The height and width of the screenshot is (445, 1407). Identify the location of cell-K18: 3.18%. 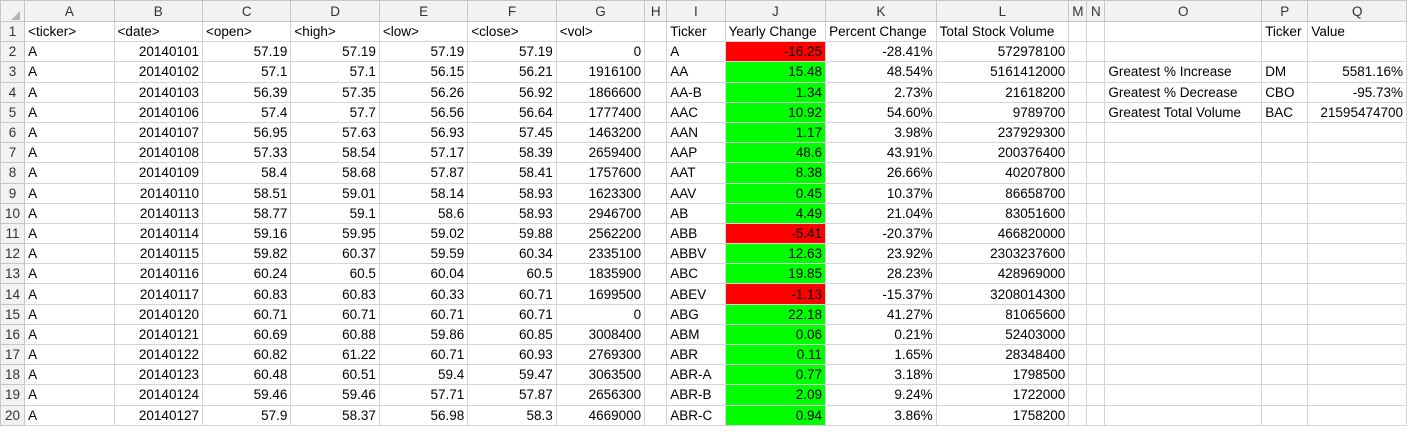
(881, 375).